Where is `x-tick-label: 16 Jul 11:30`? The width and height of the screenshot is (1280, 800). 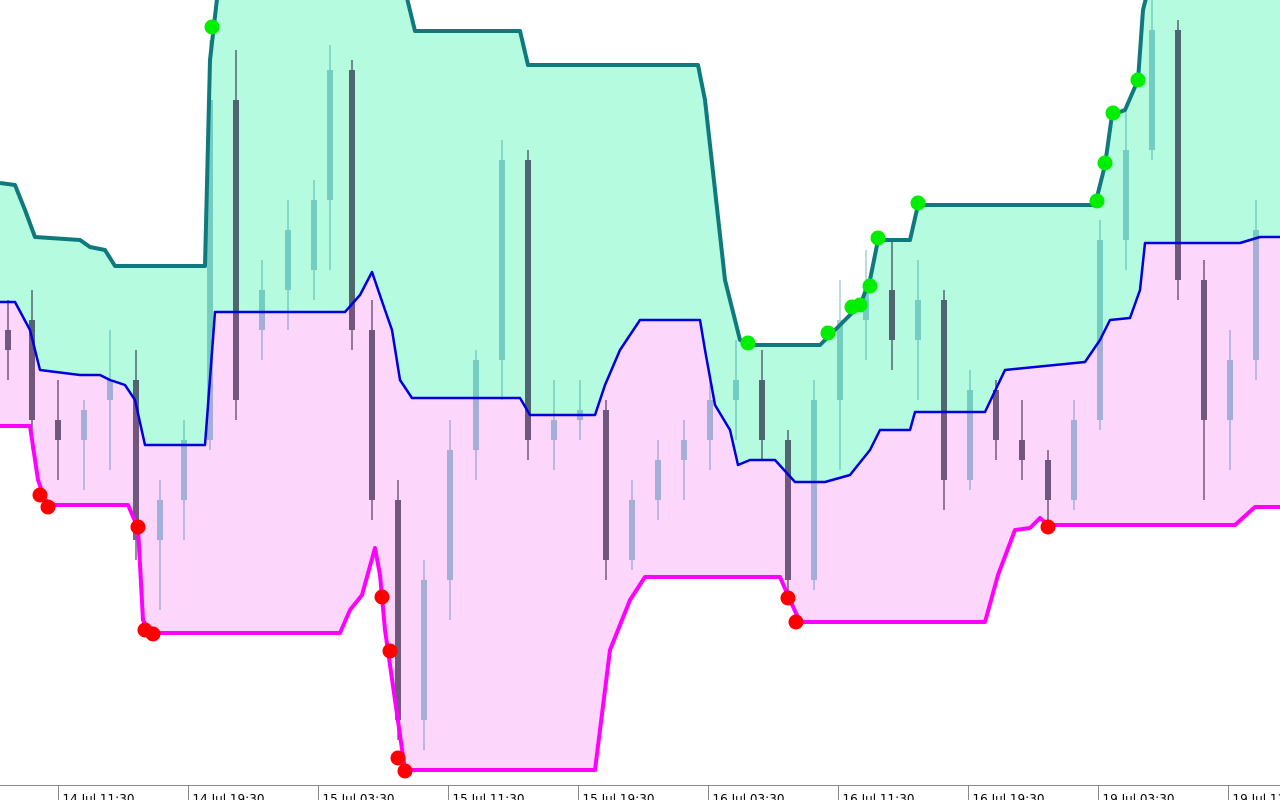
x-tick-label: 16 Jul 11:30 is located at coordinates (879, 796).